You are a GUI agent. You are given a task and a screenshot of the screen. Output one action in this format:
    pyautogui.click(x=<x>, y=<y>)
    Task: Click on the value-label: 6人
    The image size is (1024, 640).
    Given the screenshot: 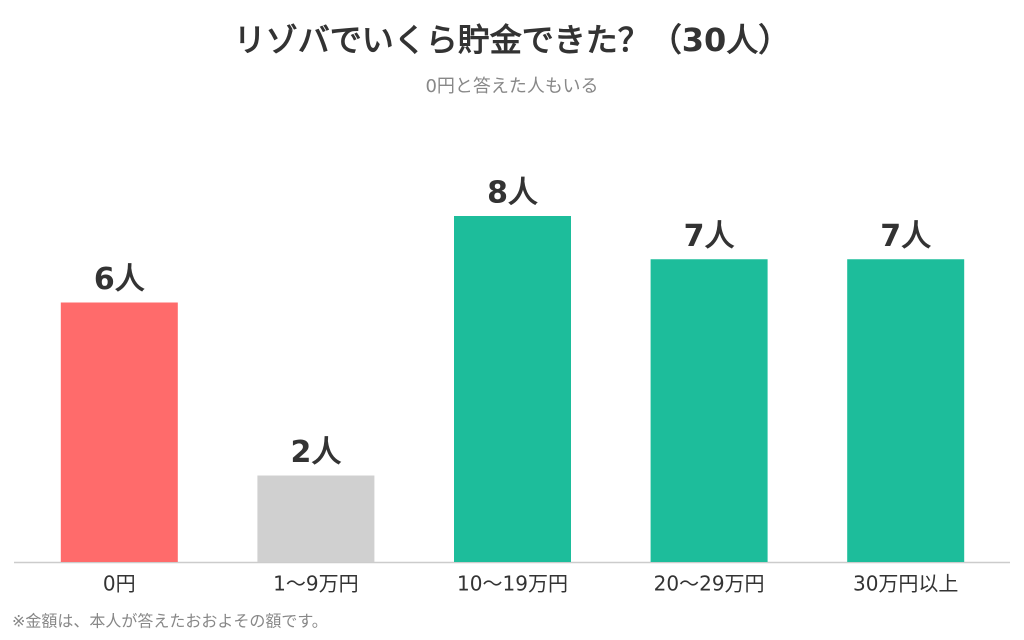 What is the action you would take?
    pyautogui.click(x=119, y=279)
    